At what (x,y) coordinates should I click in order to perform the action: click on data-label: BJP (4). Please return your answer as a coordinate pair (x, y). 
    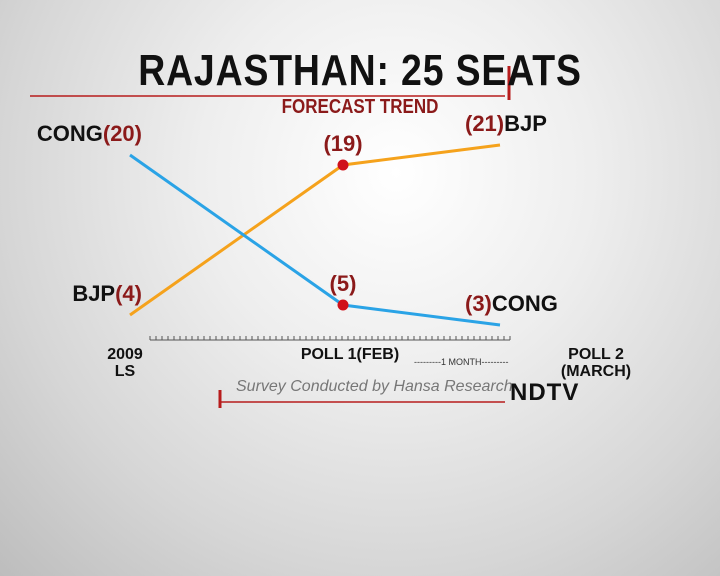
    Looking at the image, I should click on (107, 294).